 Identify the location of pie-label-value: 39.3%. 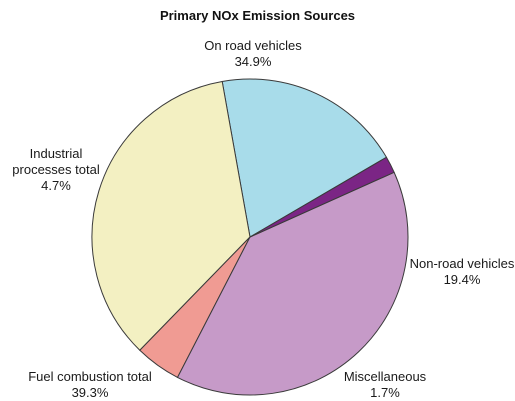
(90, 392).